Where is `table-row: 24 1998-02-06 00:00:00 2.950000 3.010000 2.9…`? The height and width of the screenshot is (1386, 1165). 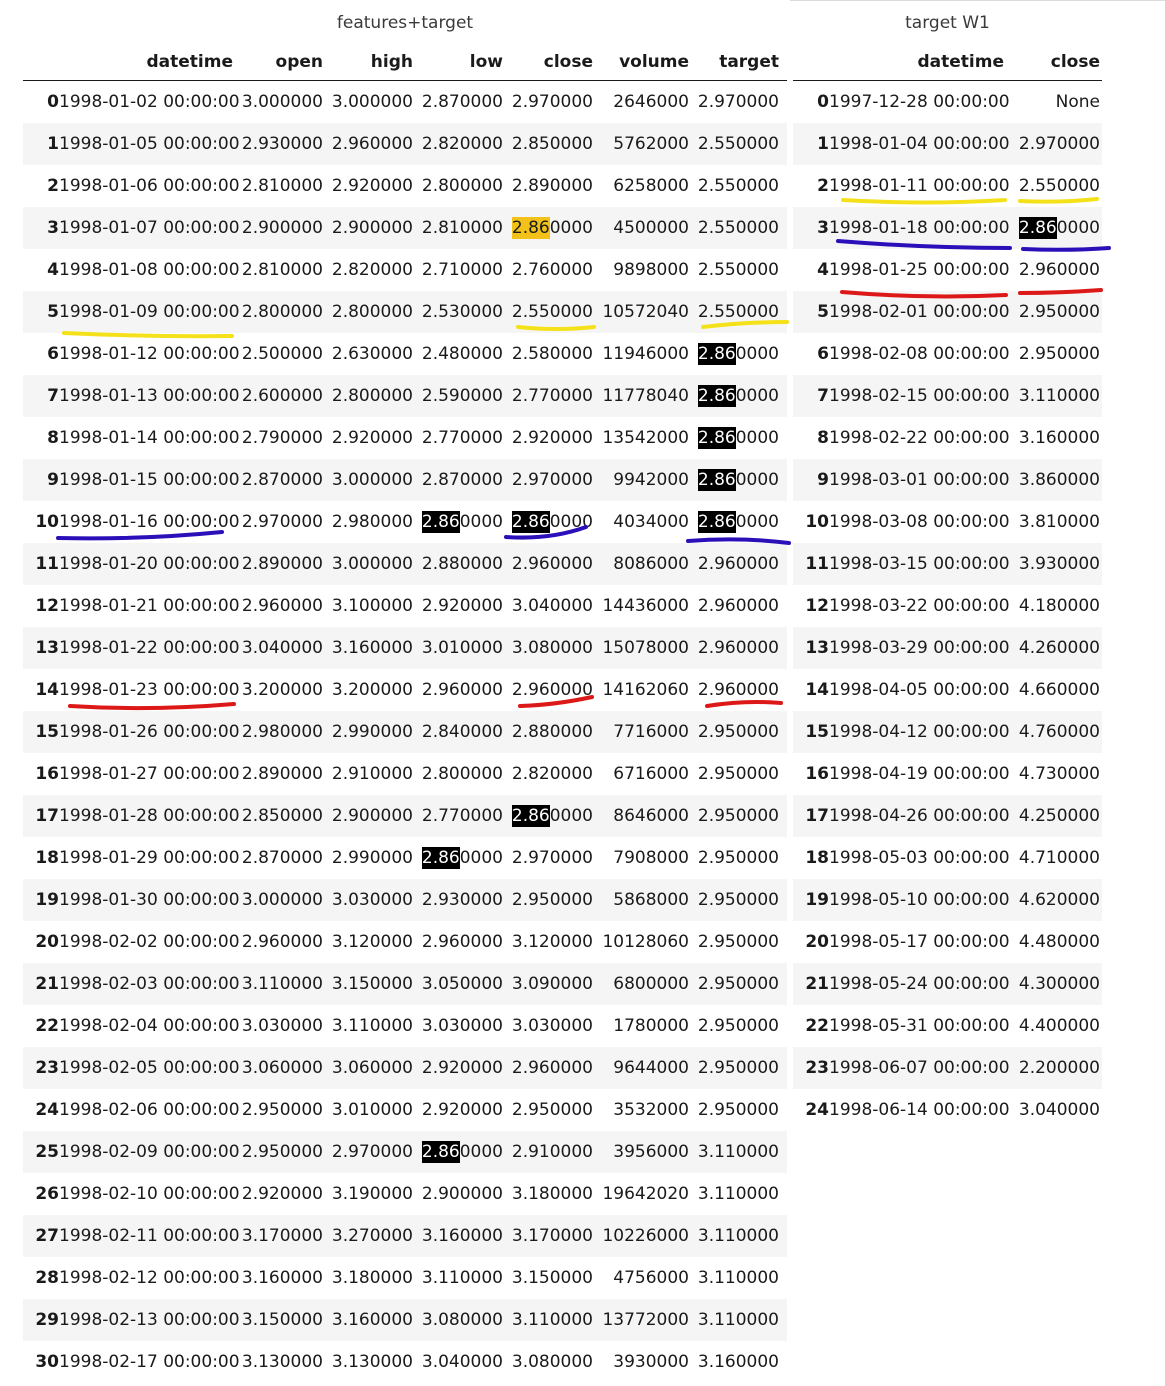
table-row: 24 1998-02-06 00:00:00 2.950000 3.010000 2.9… is located at coordinates (405, 1110).